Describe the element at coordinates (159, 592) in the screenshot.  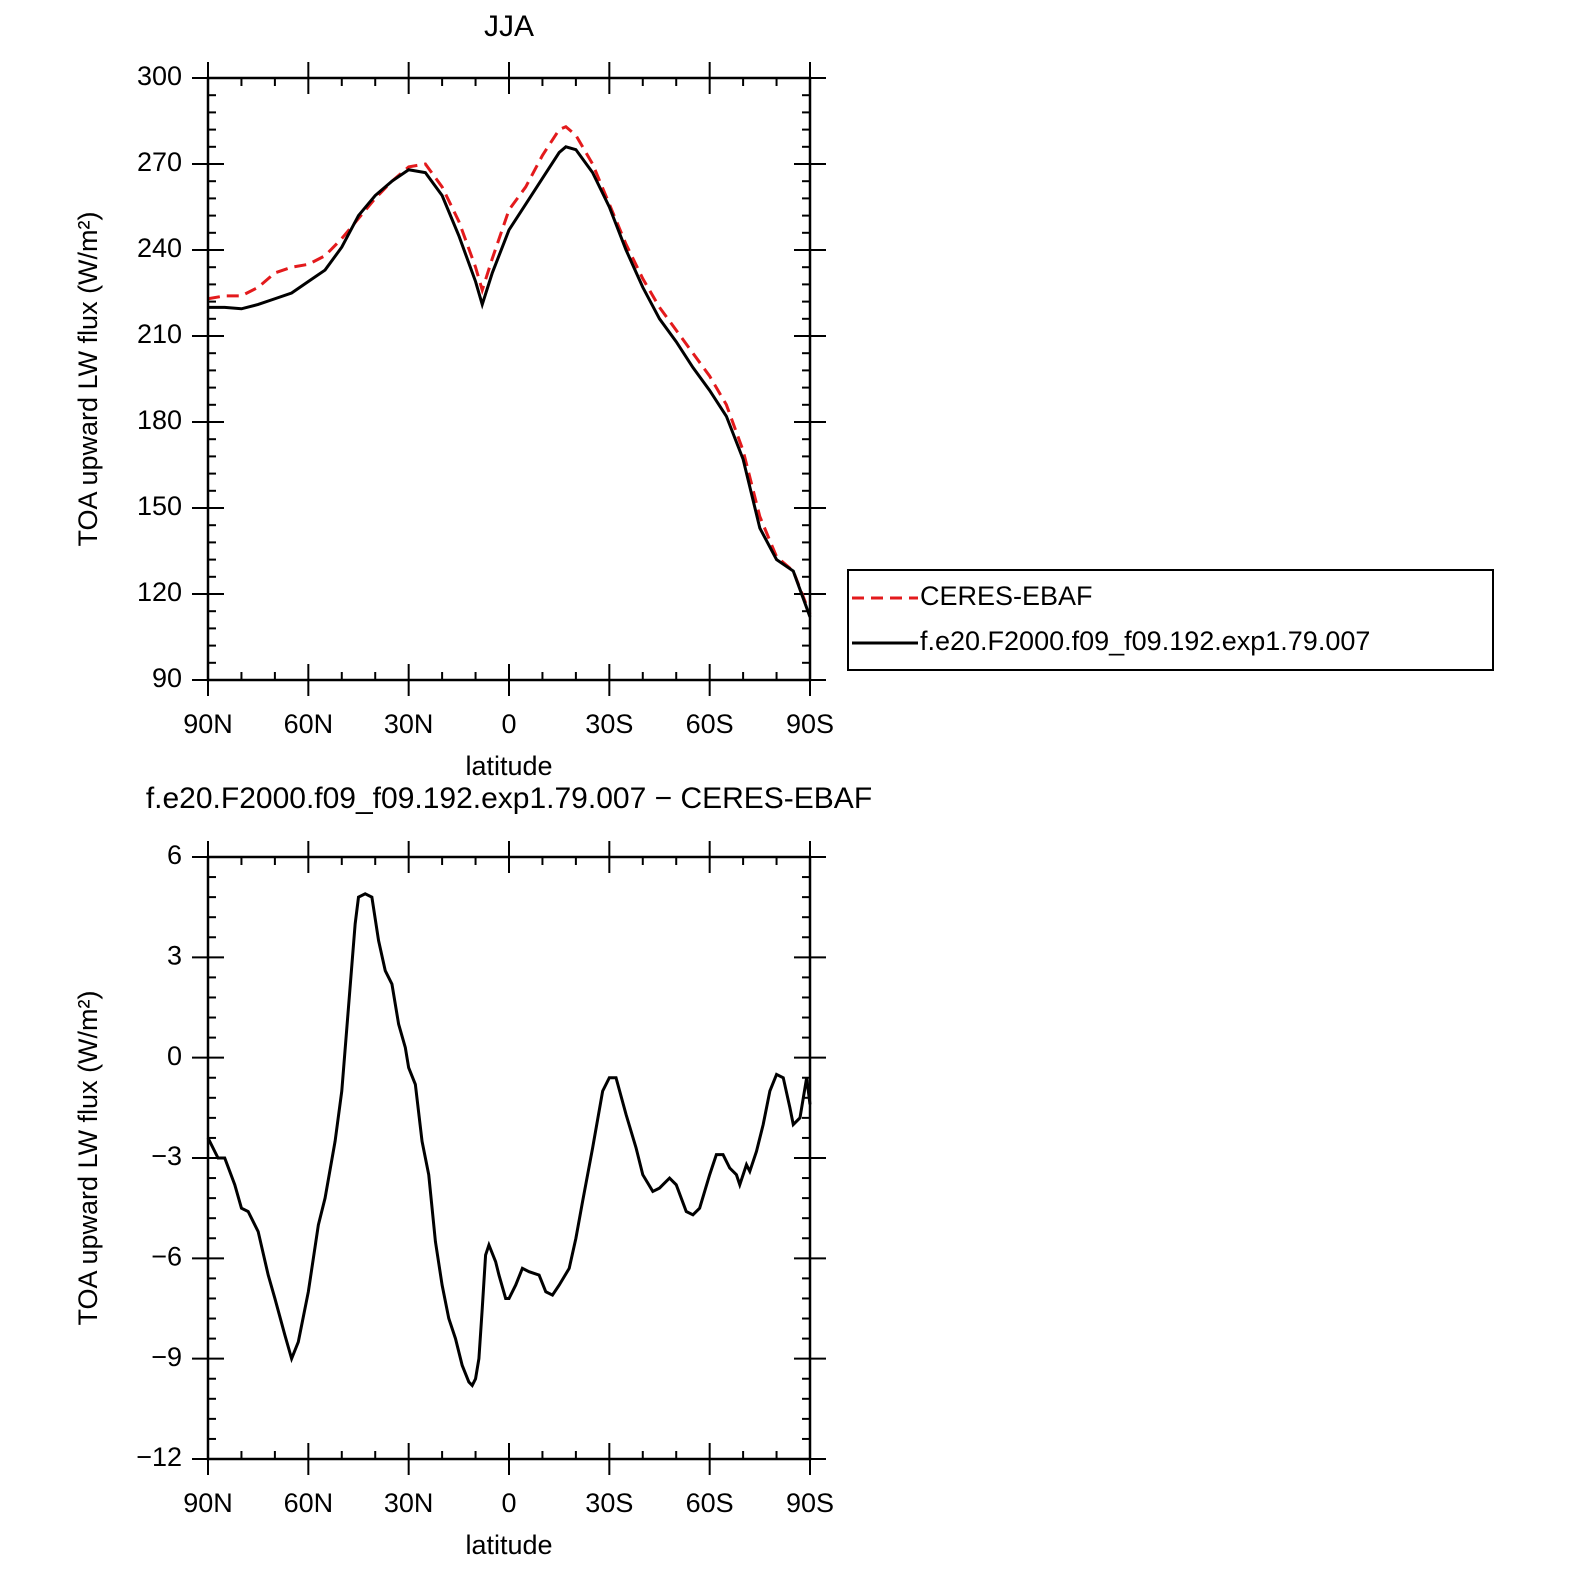
I see `y-tick-label: 120` at that location.